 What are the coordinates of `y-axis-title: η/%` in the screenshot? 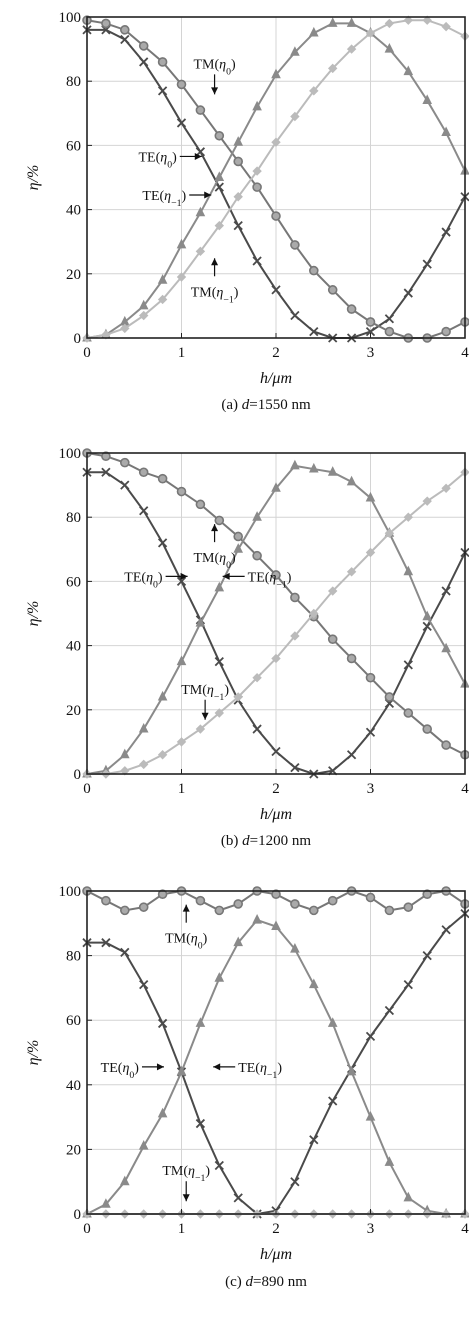 It's located at (33, 1053).